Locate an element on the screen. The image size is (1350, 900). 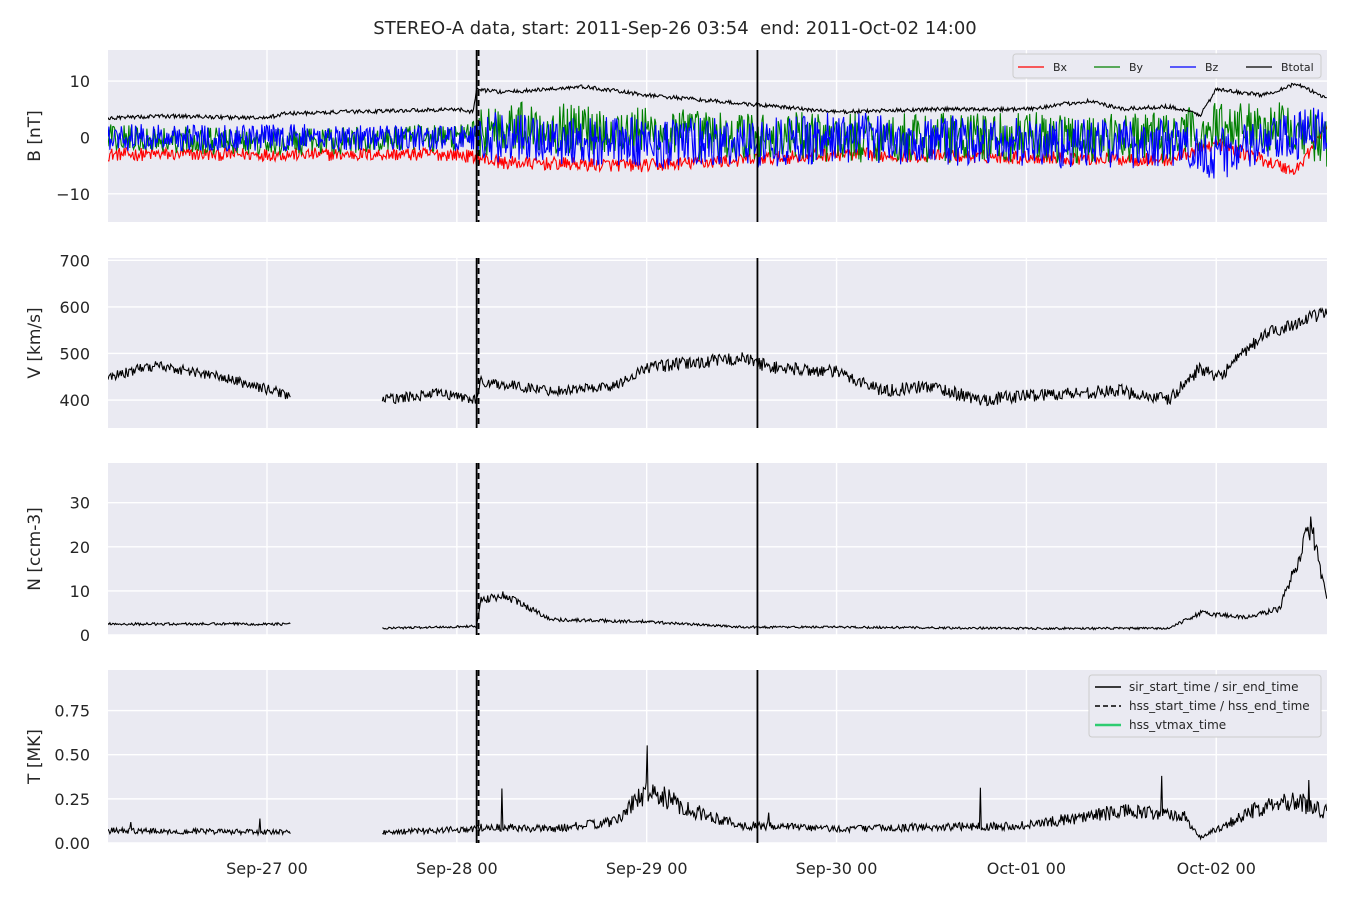
legend-entry: hss_start_time / hss_end_time is located at coordinates (1219, 706).